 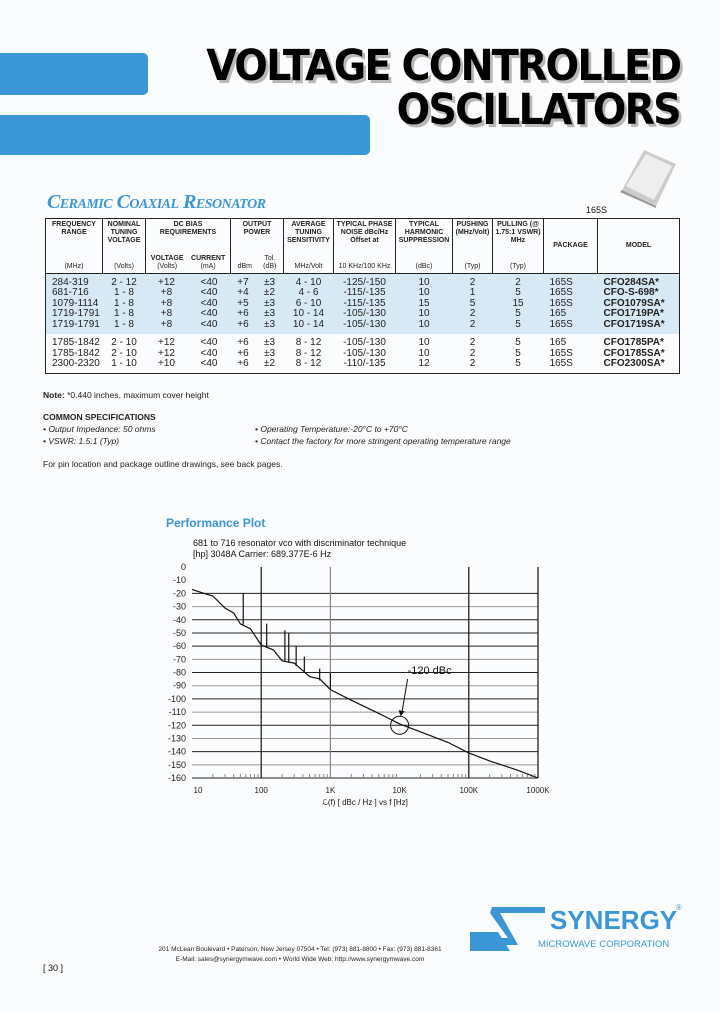 What do you see at coordinates (570, 246) in the screenshot?
I see `header-package: PACKAGE` at bounding box center [570, 246].